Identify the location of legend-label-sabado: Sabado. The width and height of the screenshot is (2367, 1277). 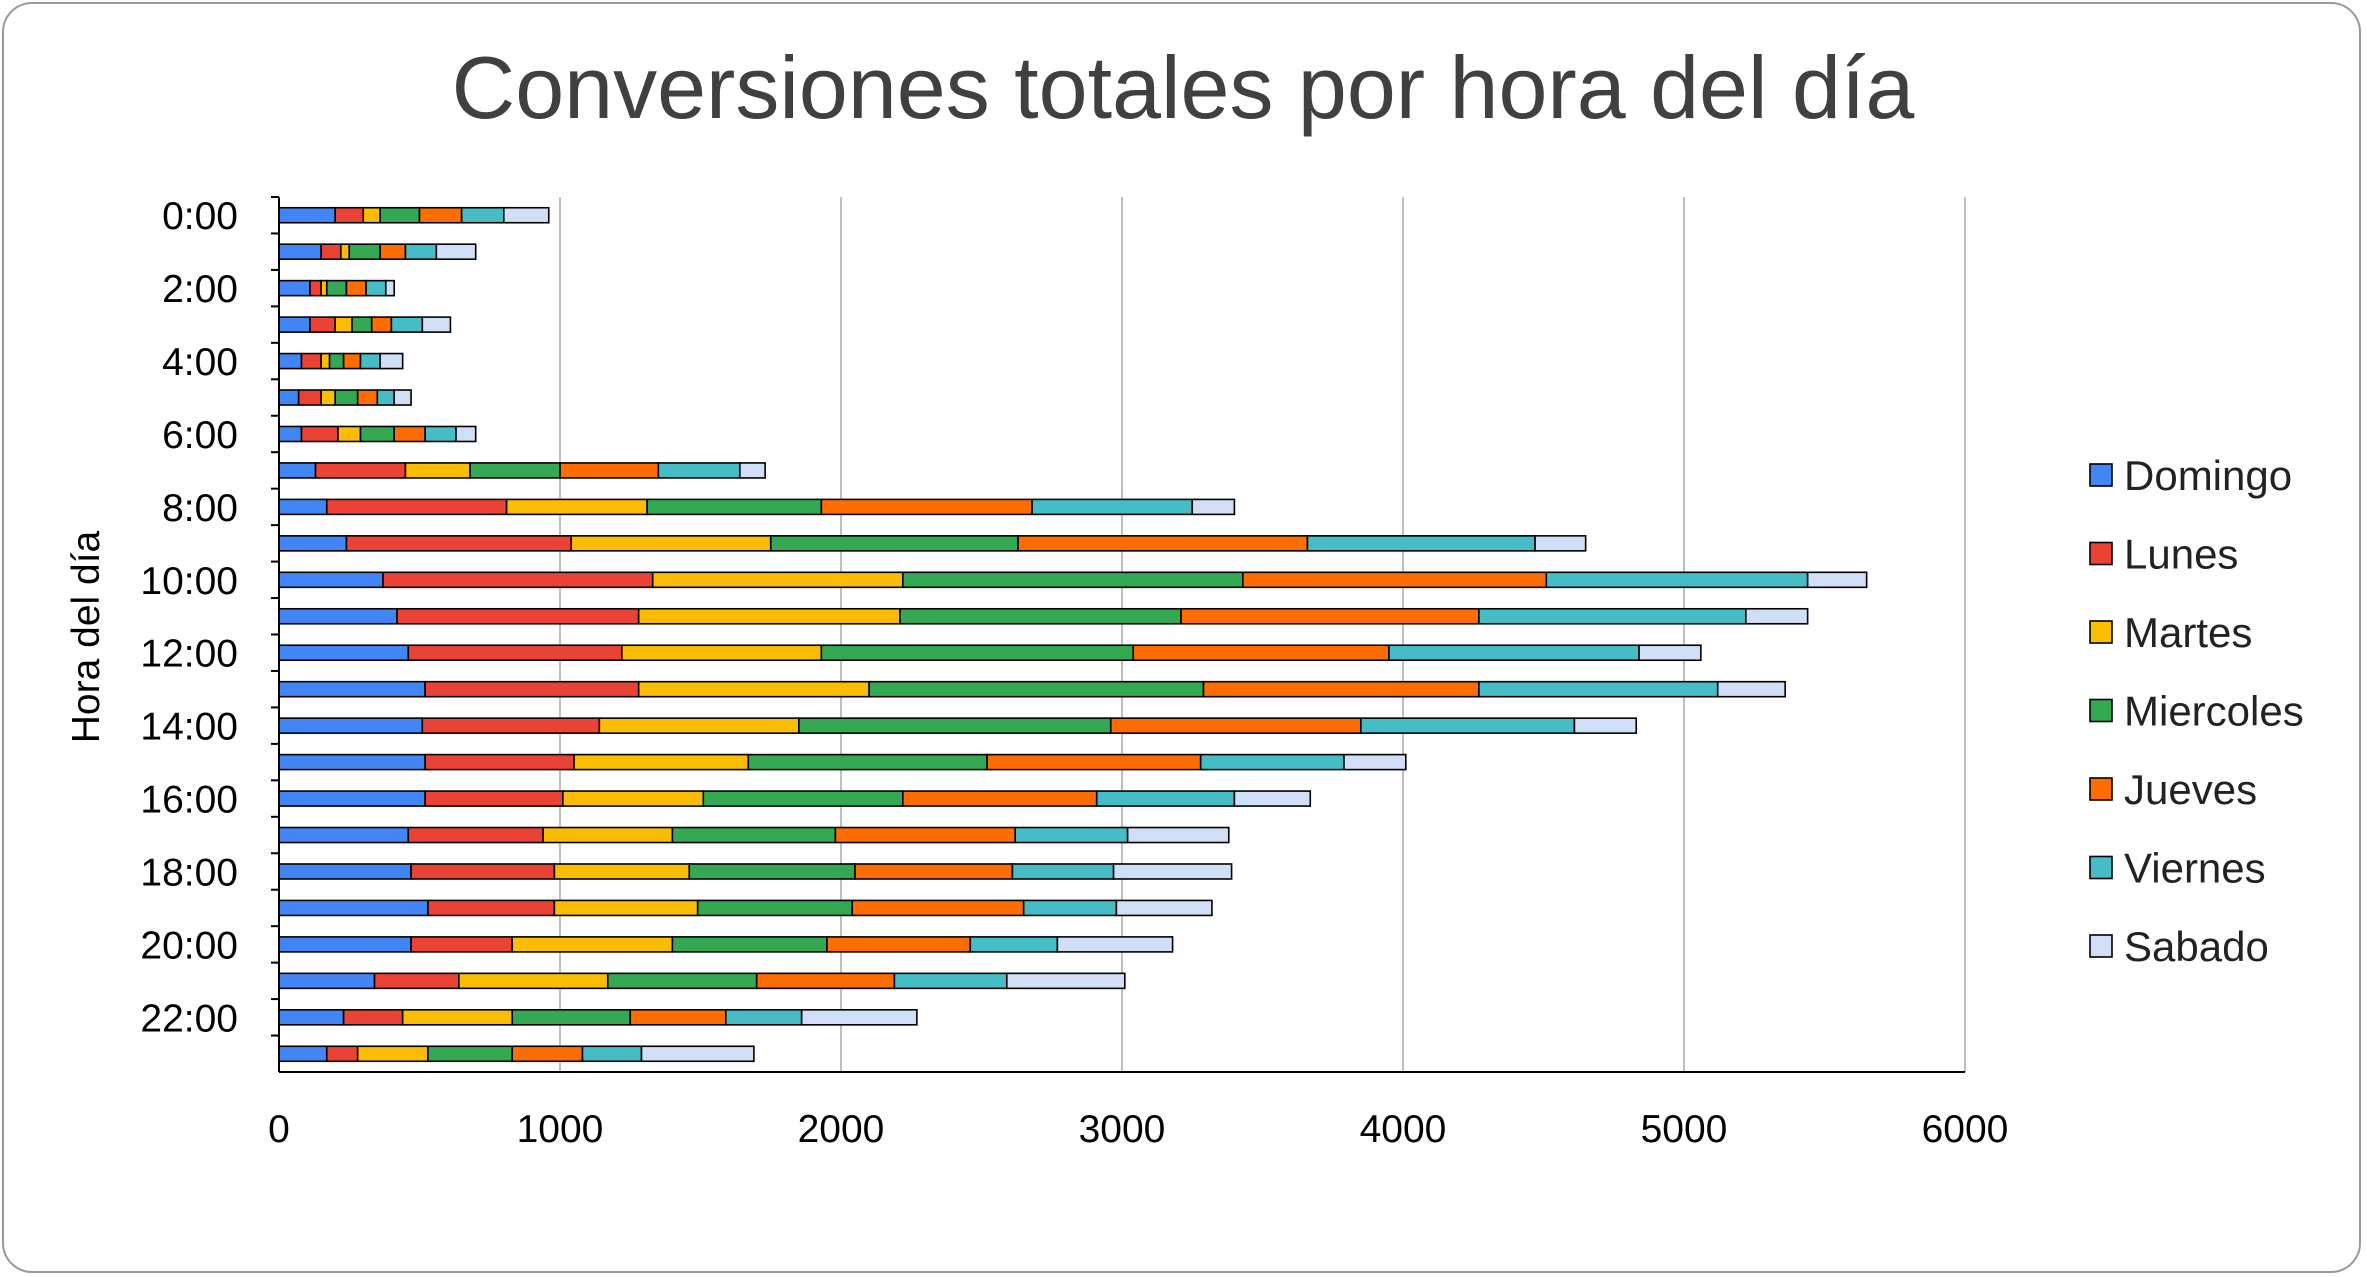
(2196, 946).